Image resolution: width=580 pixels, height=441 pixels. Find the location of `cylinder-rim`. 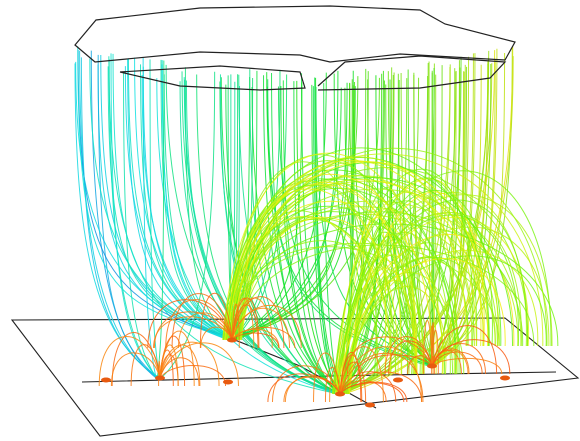

cylinder-rim is located at coordinates (295, 48).